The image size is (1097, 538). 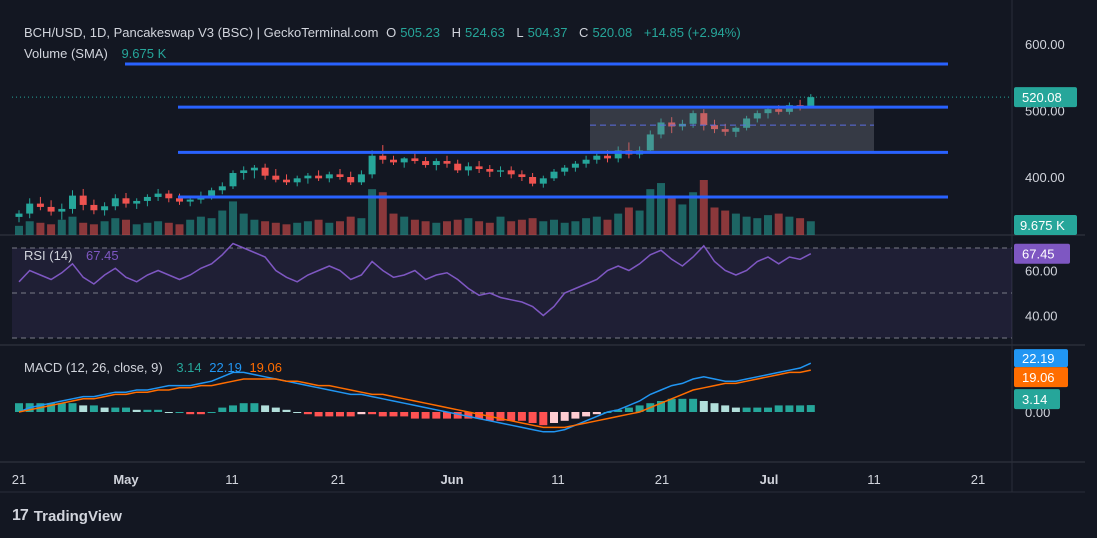 I want to click on tradingview-watermark: 17 TradingView, so click(x=67, y=516).